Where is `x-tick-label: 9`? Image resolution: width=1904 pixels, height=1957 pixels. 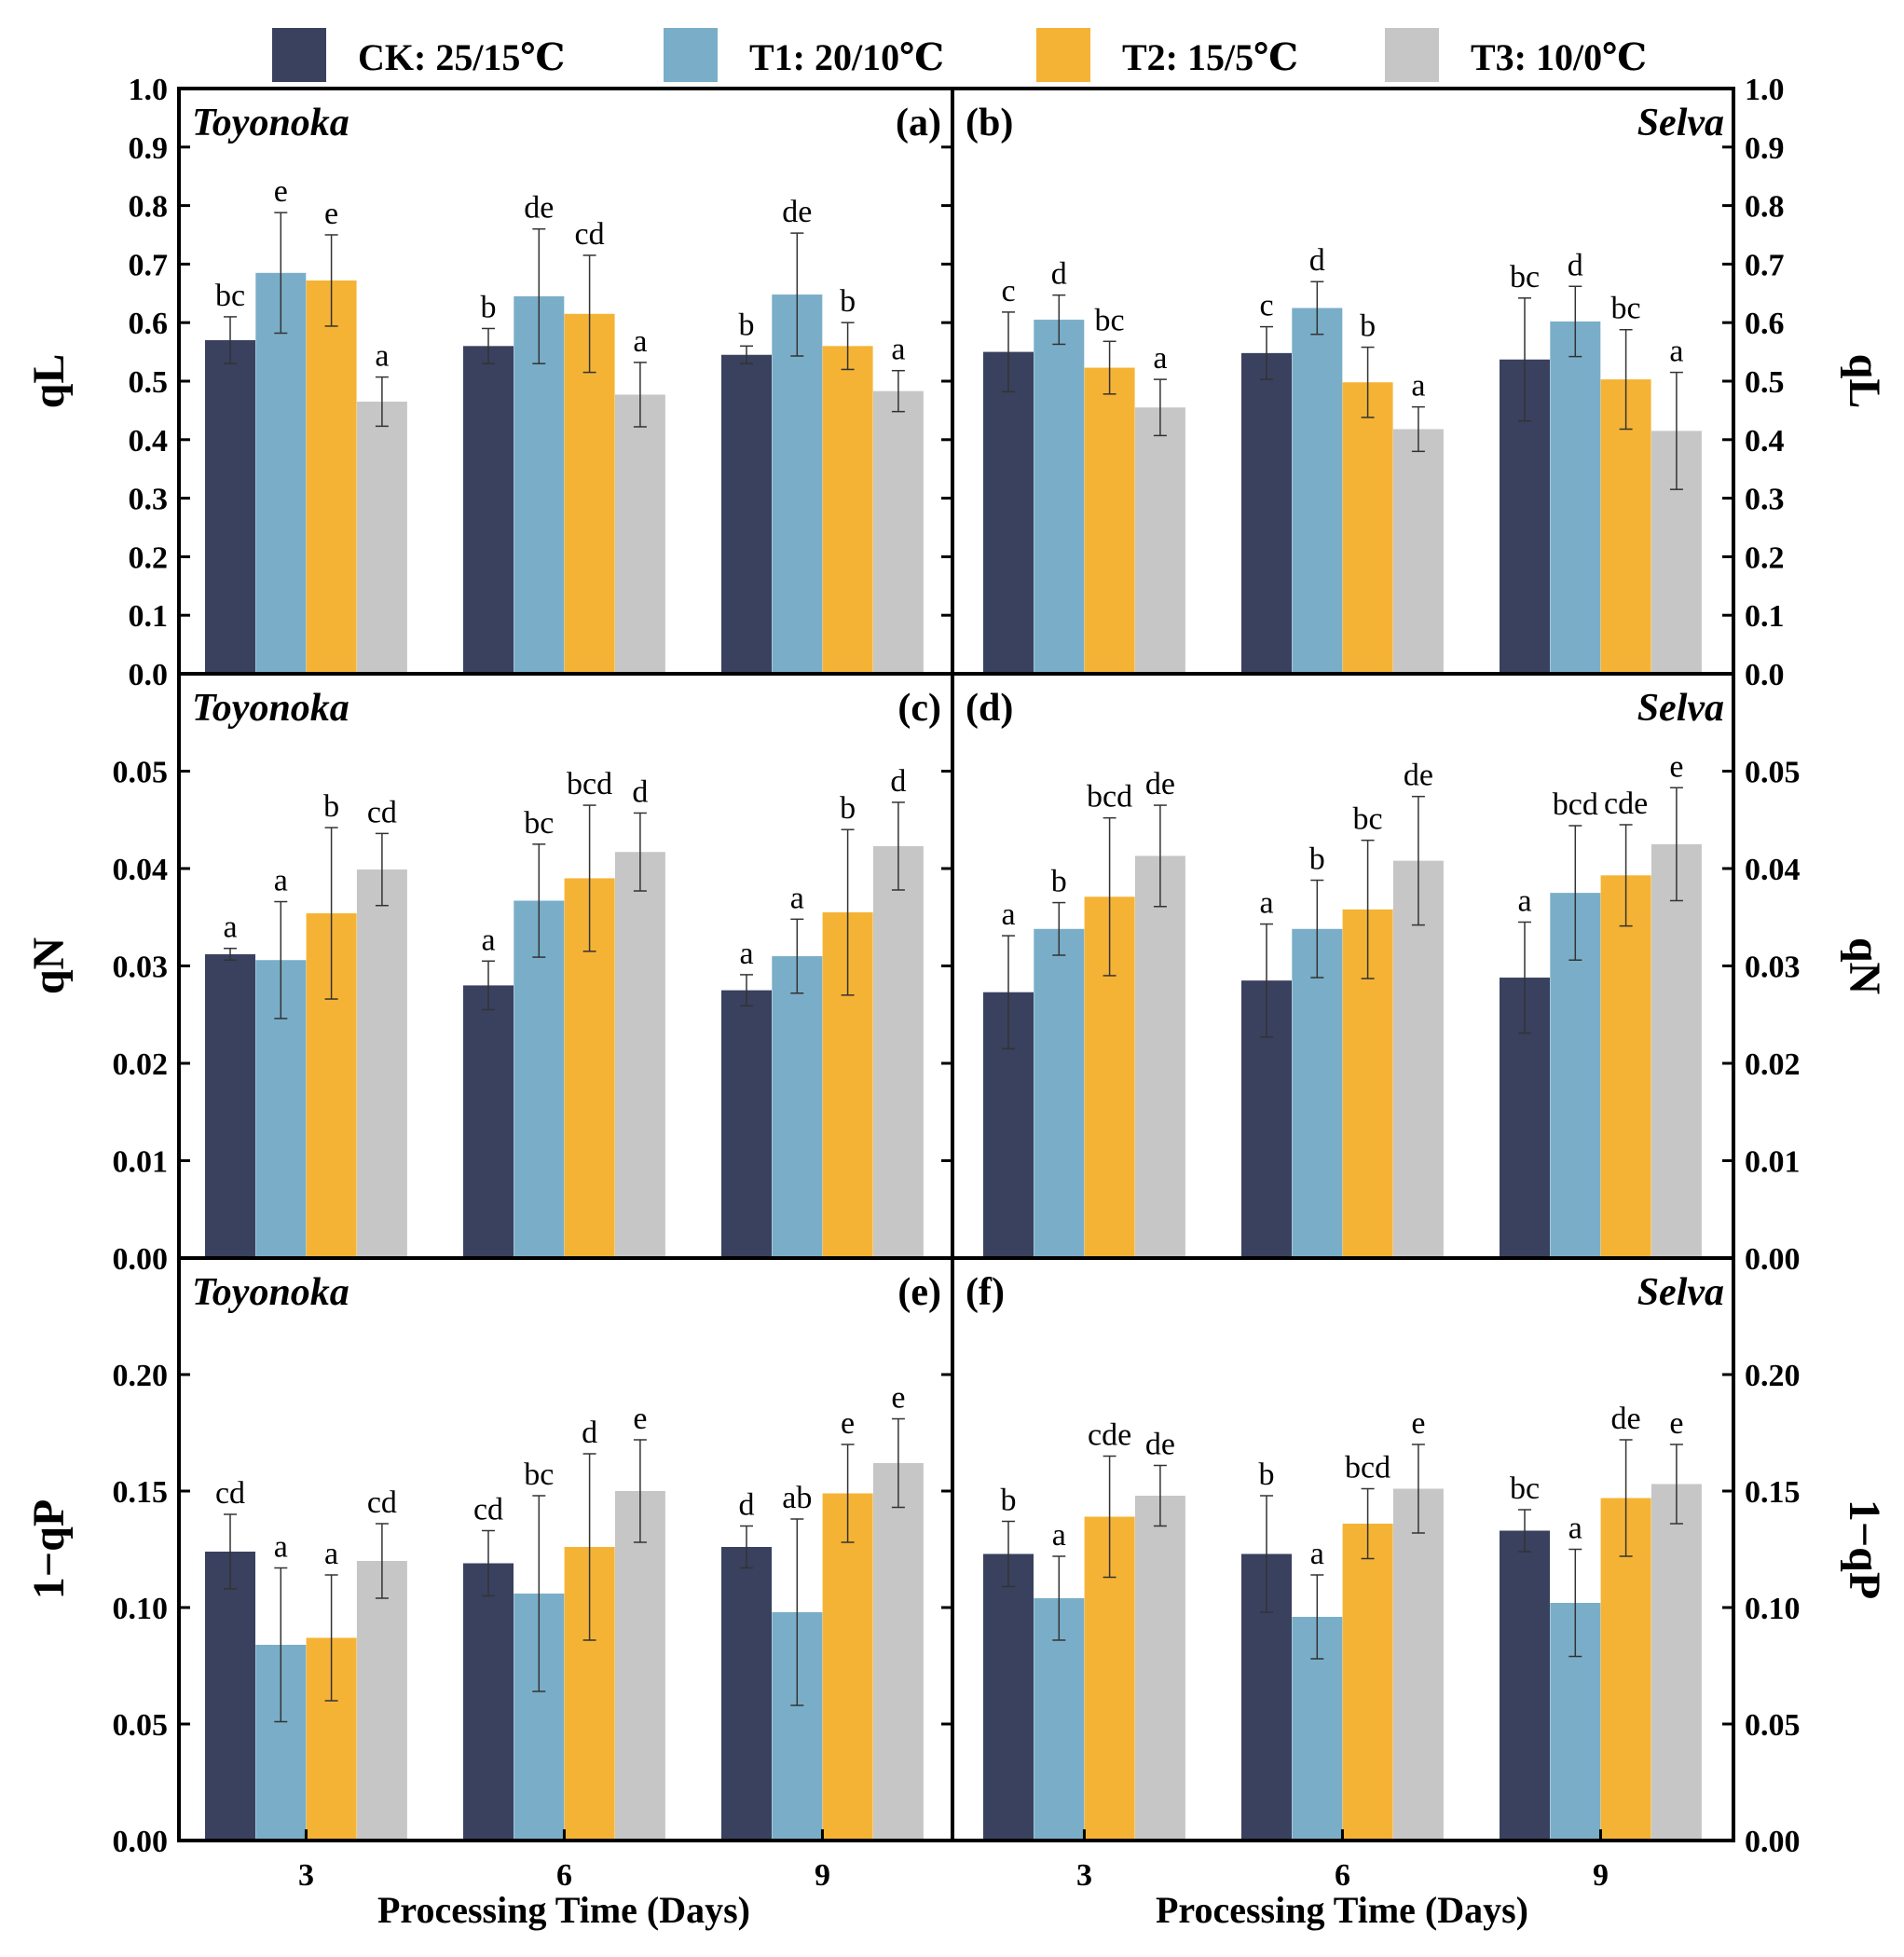 x-tick-label: 9 is located at coordinates (1601, 1875).